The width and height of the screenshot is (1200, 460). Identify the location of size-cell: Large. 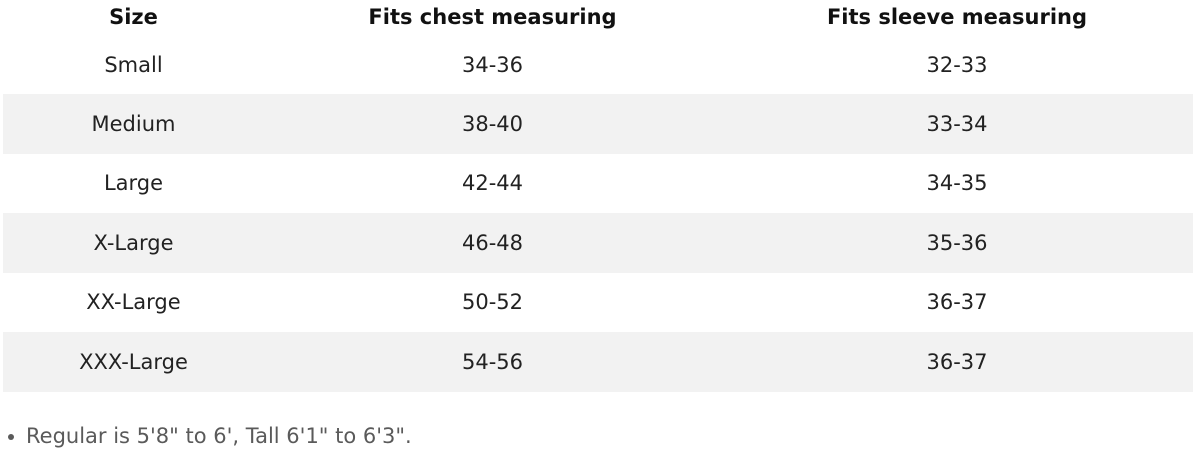
(133, 183).